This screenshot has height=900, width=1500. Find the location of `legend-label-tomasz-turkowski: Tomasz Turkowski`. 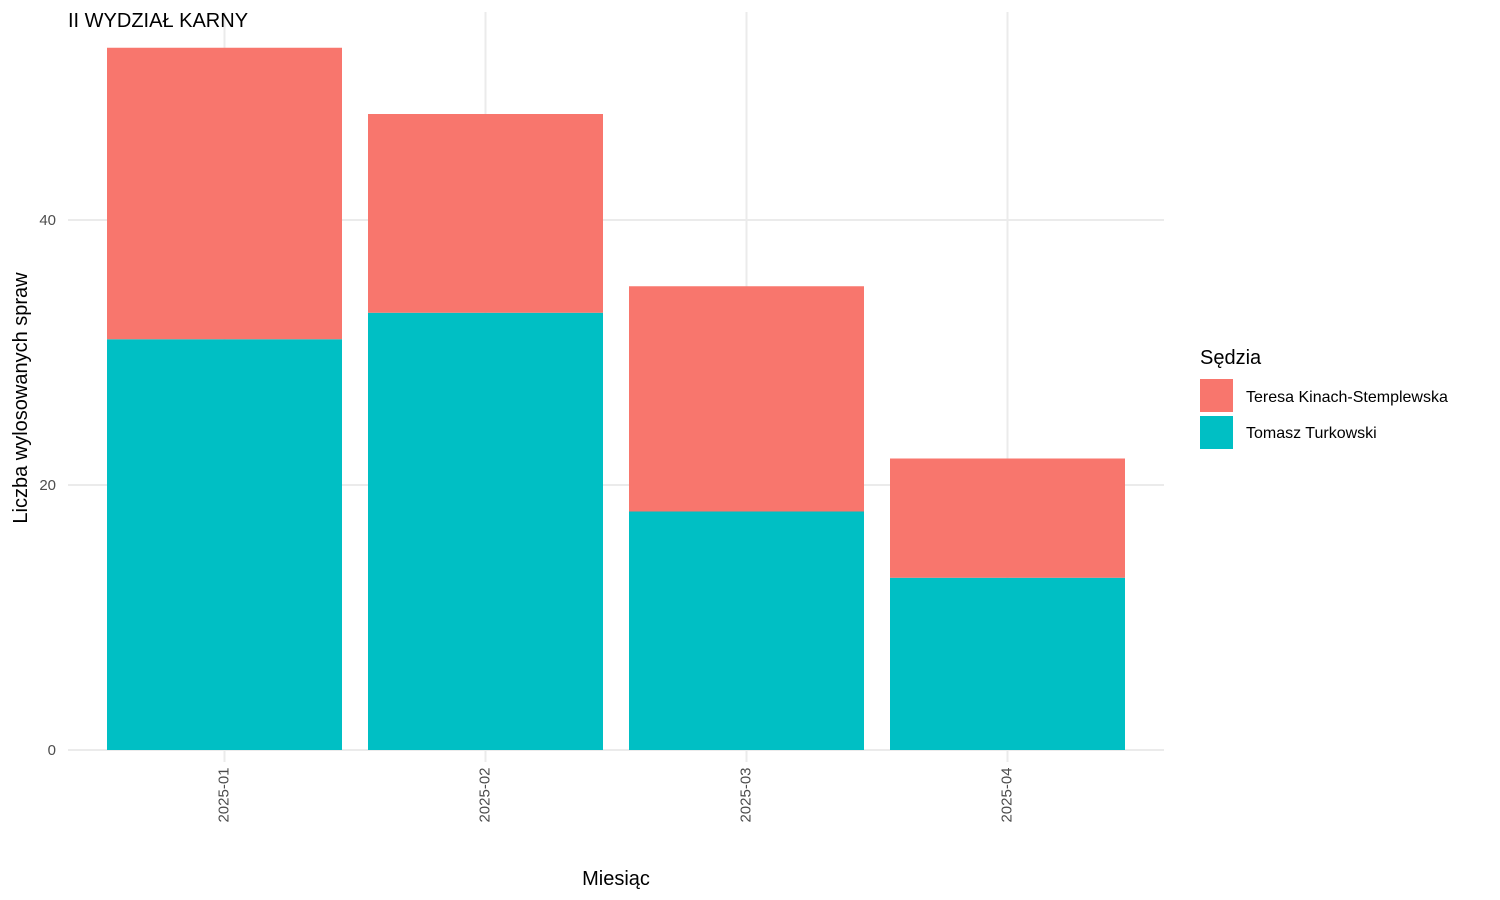

legend-label-tomasz-turkowski: Tomasz Turkowski is located at coordinates (1311, 433).